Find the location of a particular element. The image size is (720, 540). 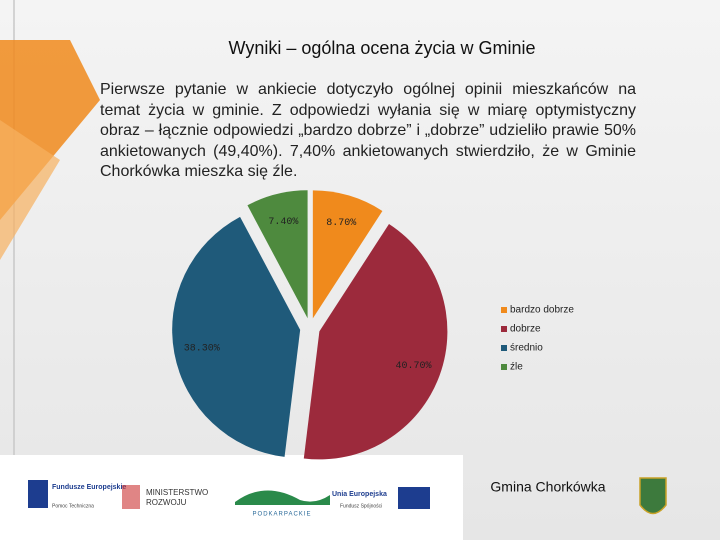

legend-label: dobrze is located at coordinates (525, 329).